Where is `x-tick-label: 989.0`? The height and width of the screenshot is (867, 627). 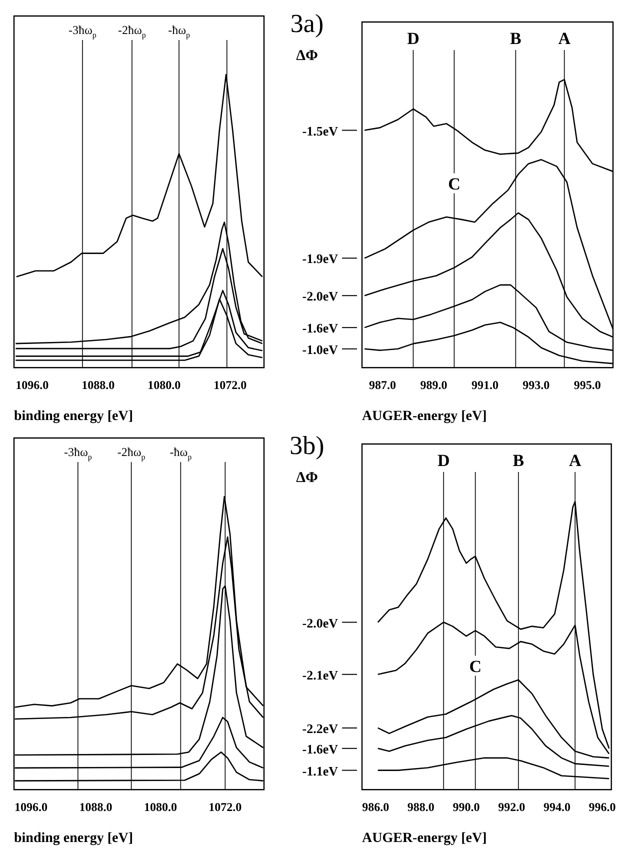 x-tick-label: 989.0 is located at coordinates (434, 385).